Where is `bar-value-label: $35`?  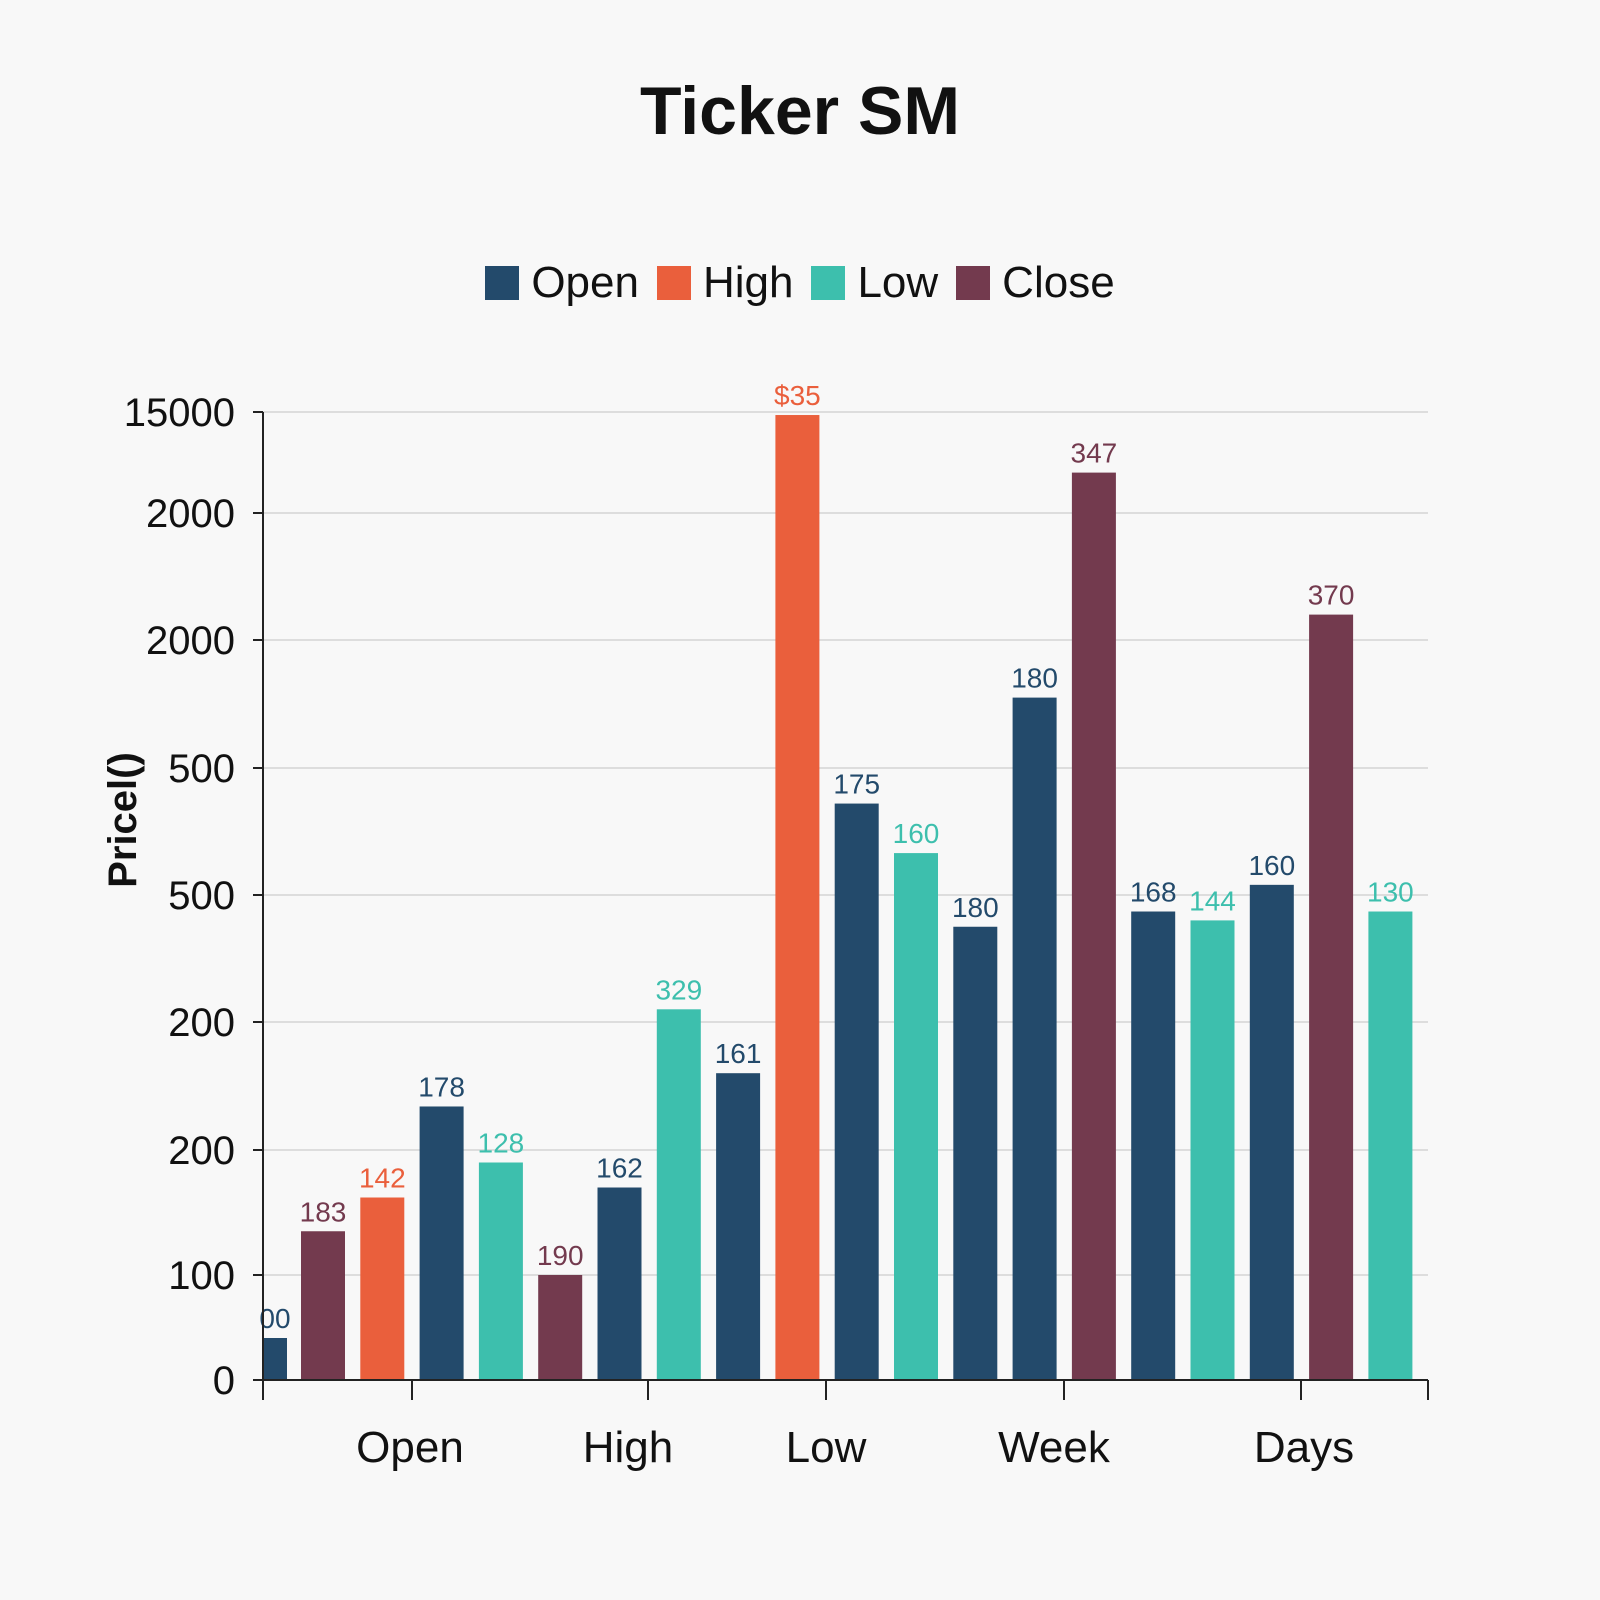
bar-value-label: $35 is located at coordinates (797, 395).